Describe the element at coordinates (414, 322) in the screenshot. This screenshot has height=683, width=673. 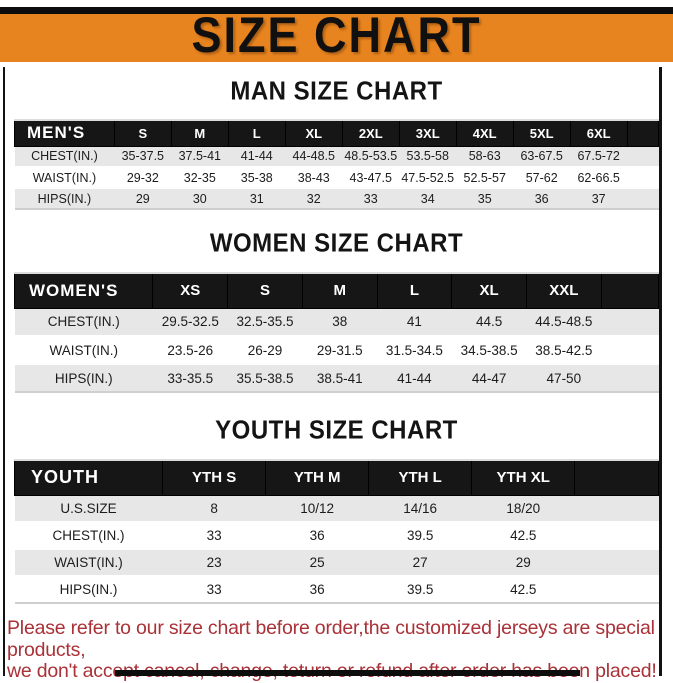
I see `size-value-cell: 41` at that location.